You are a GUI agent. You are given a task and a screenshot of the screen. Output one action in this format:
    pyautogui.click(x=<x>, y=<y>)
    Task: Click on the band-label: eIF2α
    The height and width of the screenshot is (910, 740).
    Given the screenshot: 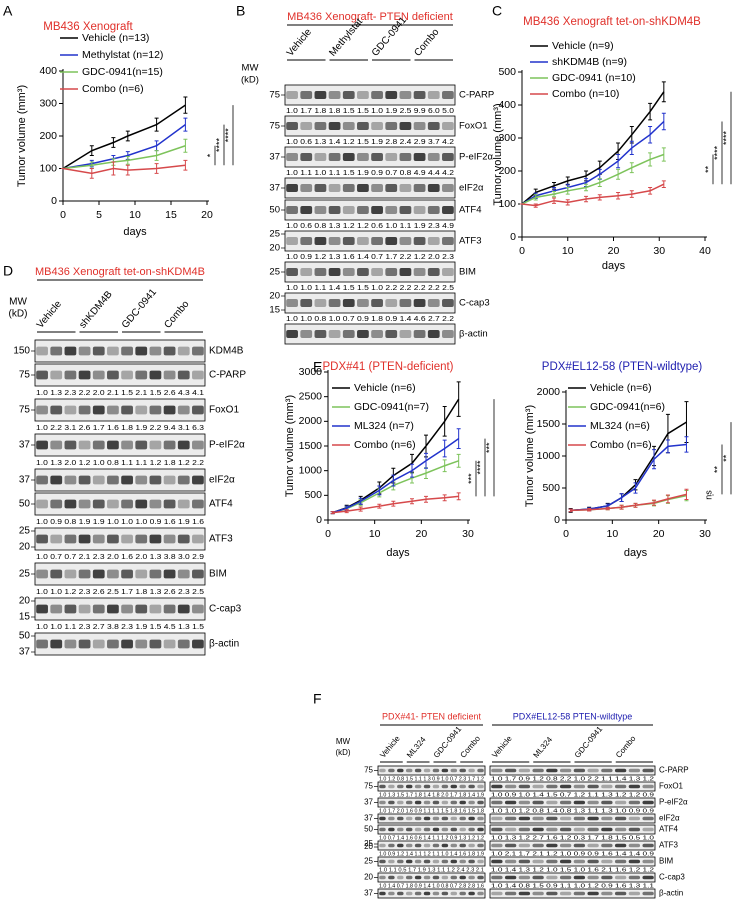 What is the action you would take?
    pyautogui.click(x=222, y=480)
    